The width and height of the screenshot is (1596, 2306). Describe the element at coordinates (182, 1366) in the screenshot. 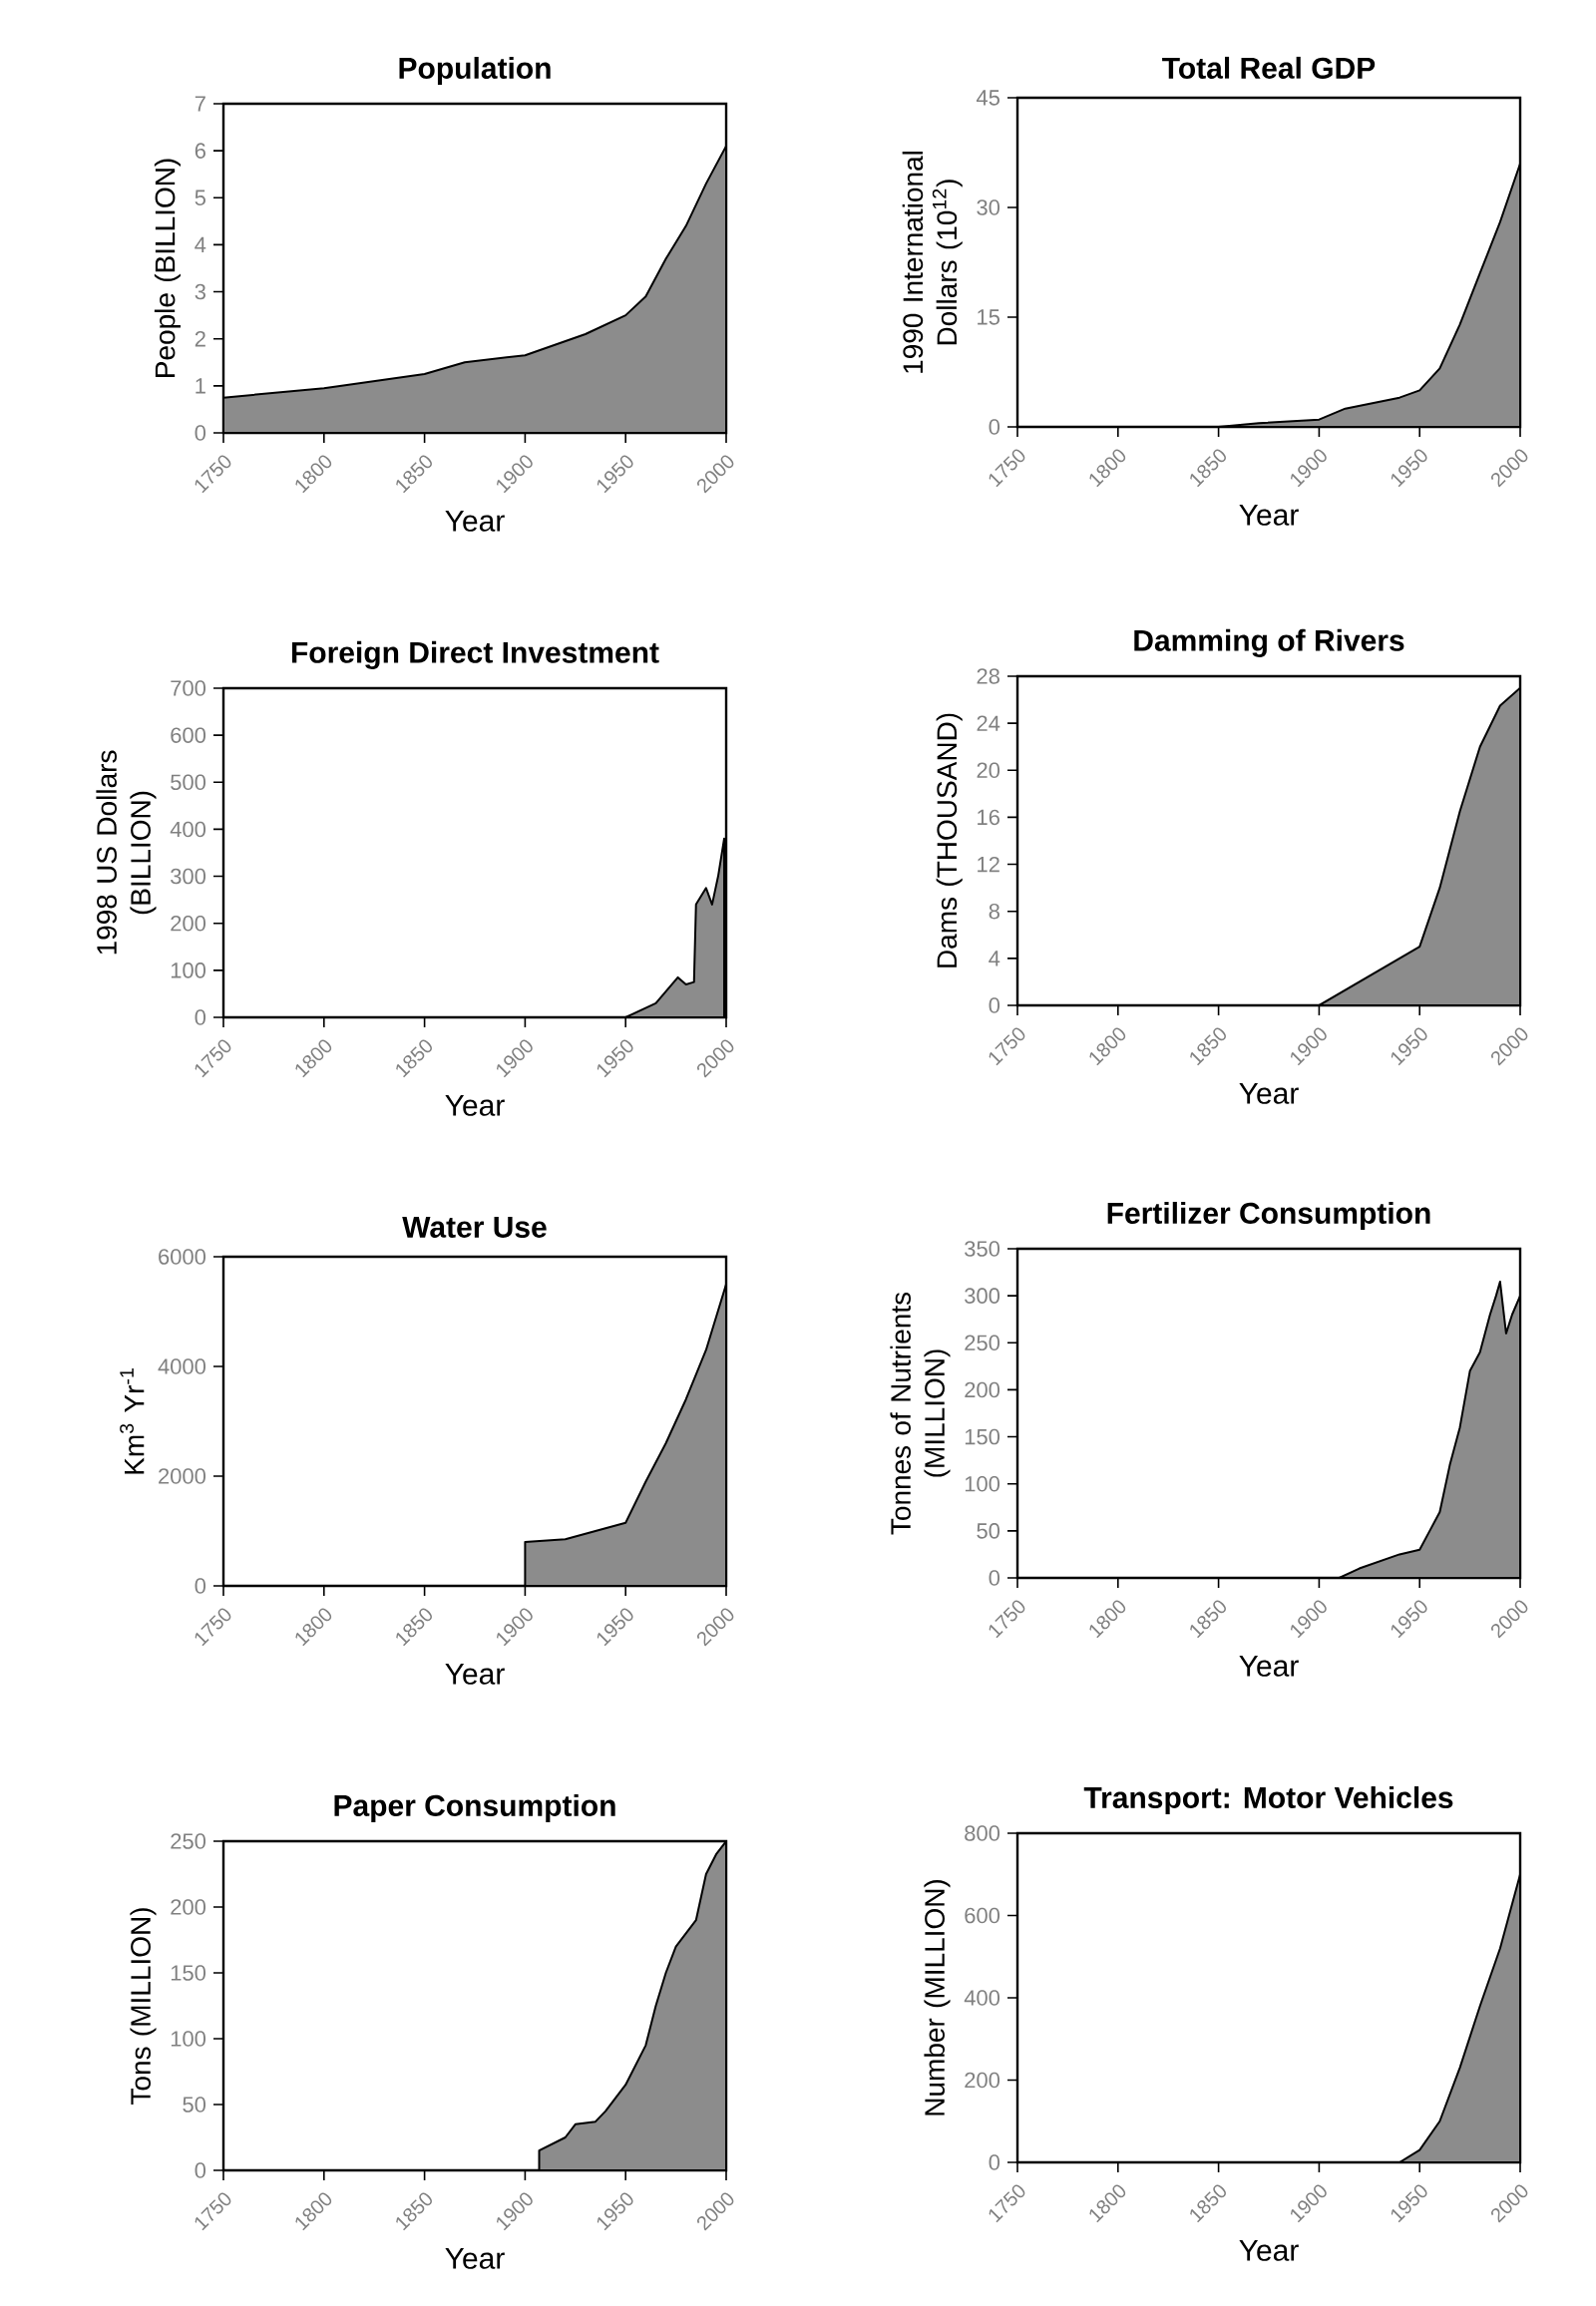

I see `y-tick-label: 4000` at that location.